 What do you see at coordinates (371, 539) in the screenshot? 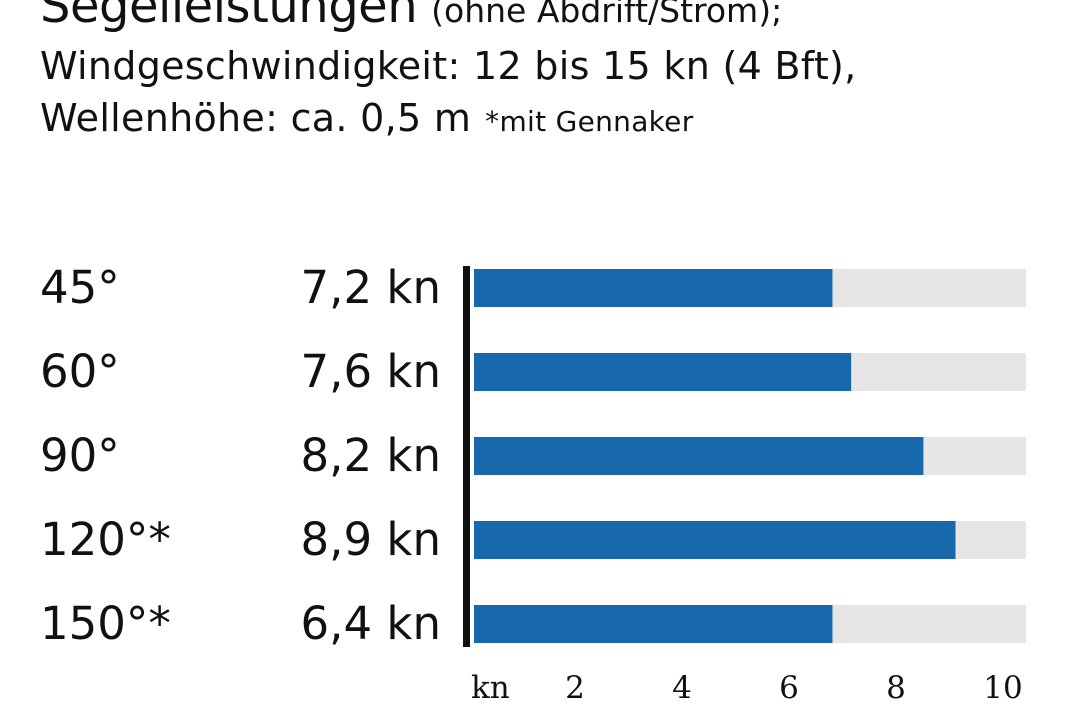
I see `value-label: 8,9 kn` at bounding box center [371, 539].